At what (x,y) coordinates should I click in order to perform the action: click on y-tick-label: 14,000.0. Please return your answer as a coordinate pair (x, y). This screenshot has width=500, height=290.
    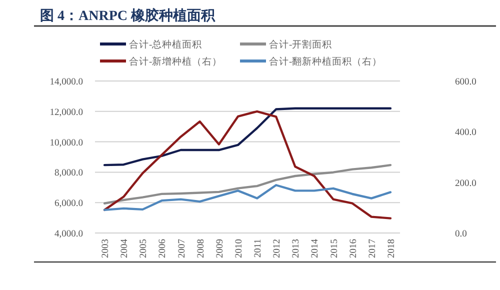
    Looking at the image, I should click on (67, 83).